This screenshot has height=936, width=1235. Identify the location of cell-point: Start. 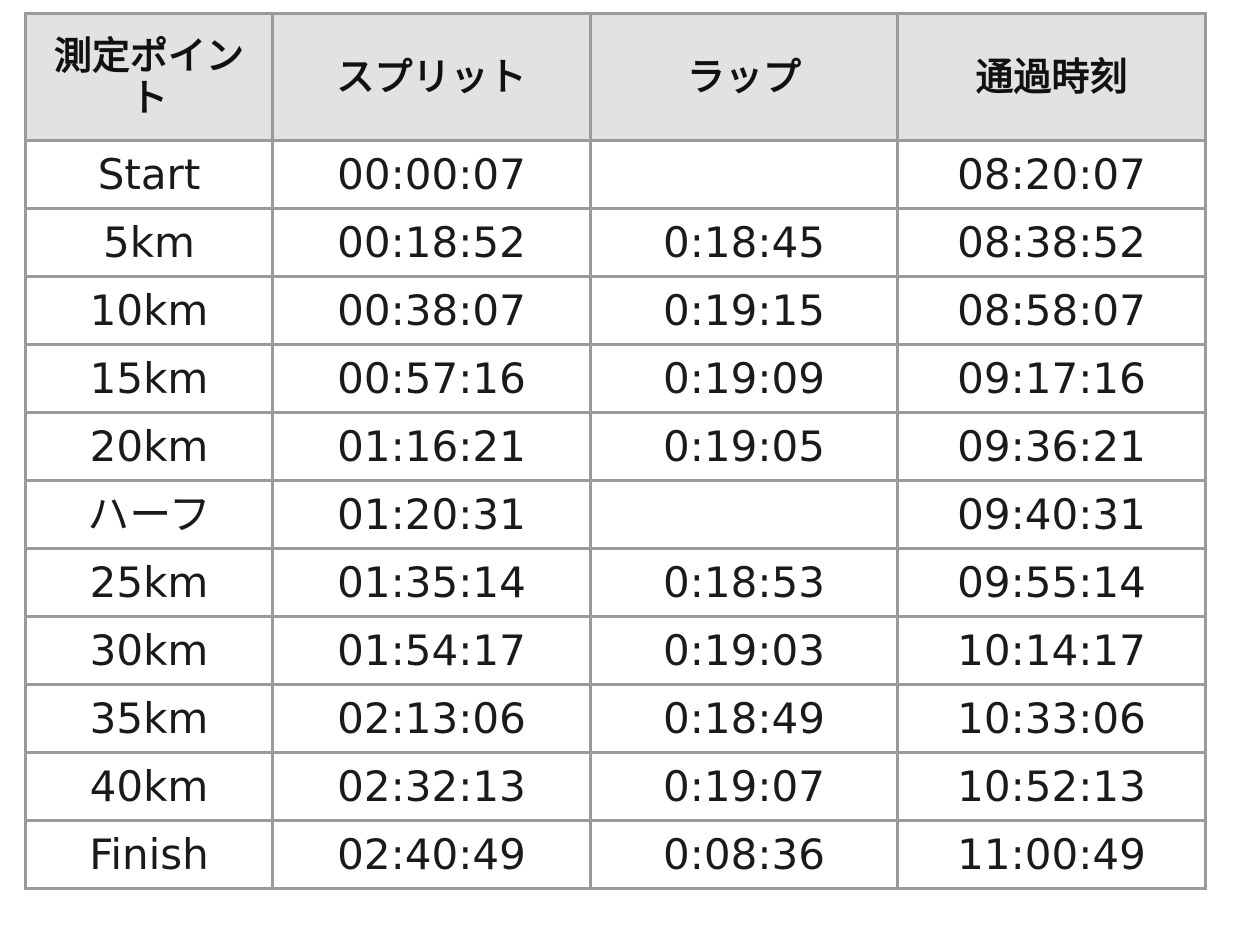
(149, 174).